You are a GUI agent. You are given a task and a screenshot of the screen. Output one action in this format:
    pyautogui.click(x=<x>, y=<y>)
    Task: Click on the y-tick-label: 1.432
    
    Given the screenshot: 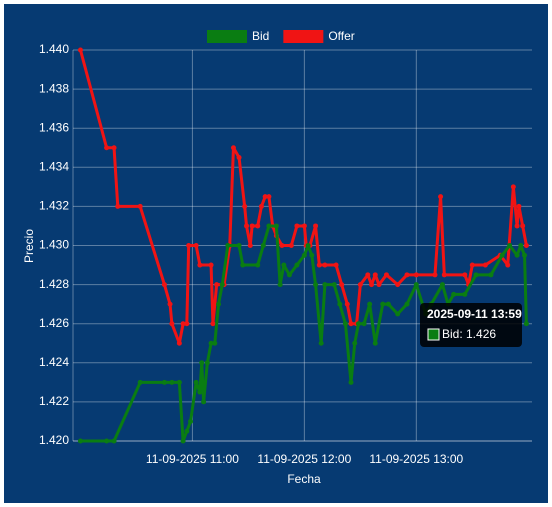 What is the action you would take?
    pyautogui.click(x=54, y=206)
    